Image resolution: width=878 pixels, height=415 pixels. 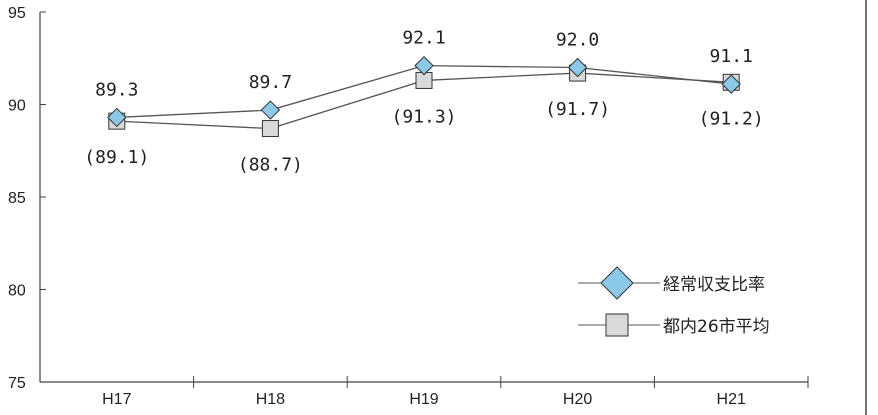 I want to click on y-tick-label: 85, so click(x=17, y=198).